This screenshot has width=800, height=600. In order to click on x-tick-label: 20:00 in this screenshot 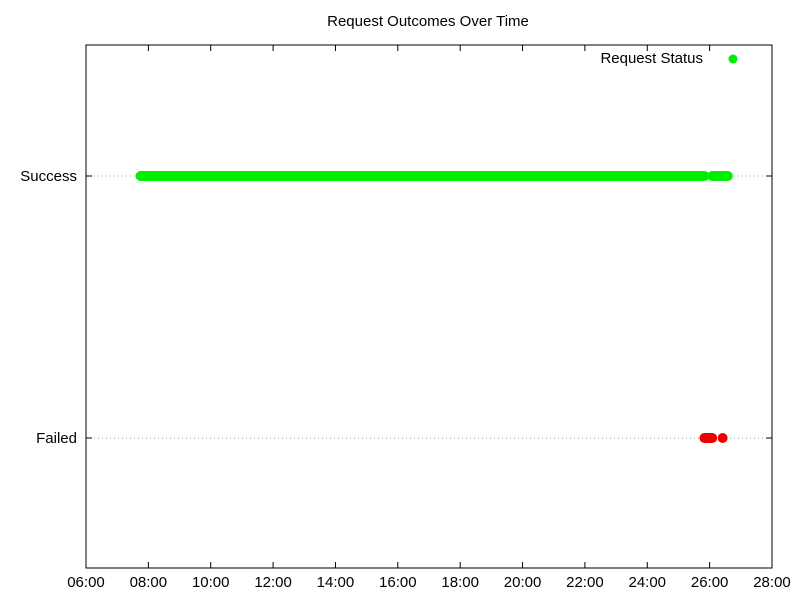, I will do `click(523, 582)`.